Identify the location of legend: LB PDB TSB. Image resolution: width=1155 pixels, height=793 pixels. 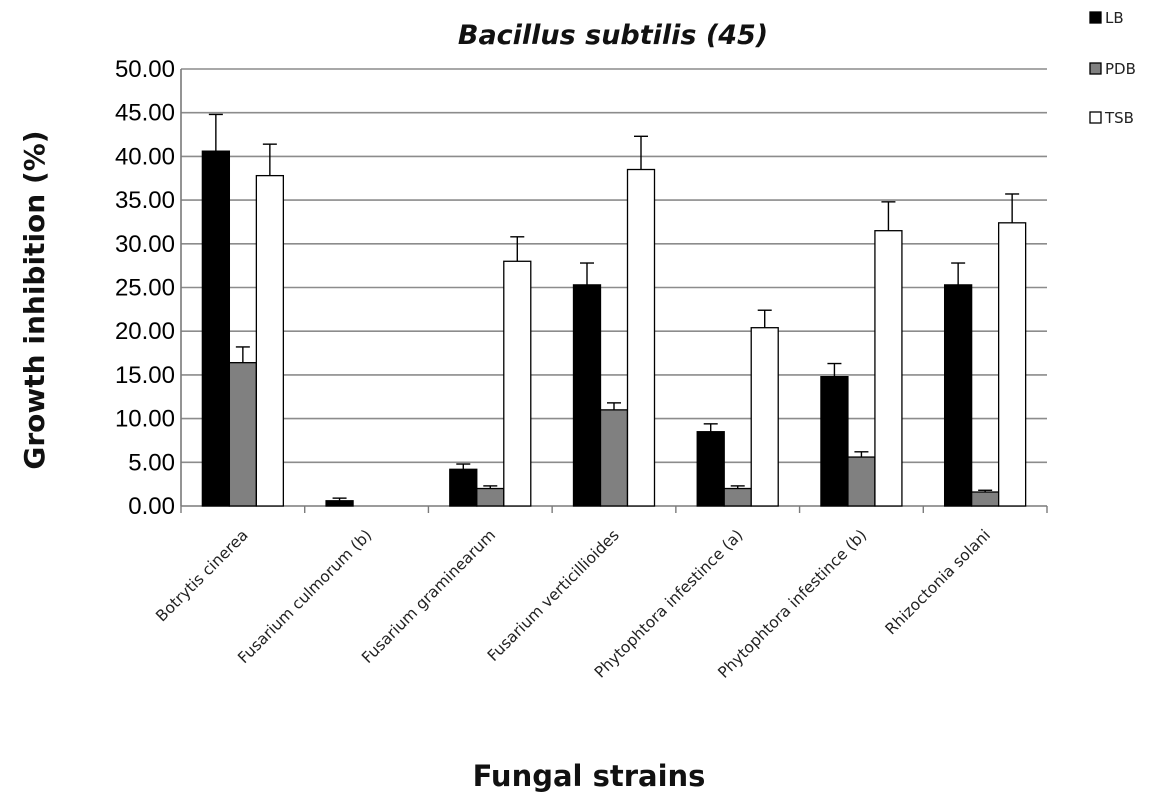
(1112, 68).